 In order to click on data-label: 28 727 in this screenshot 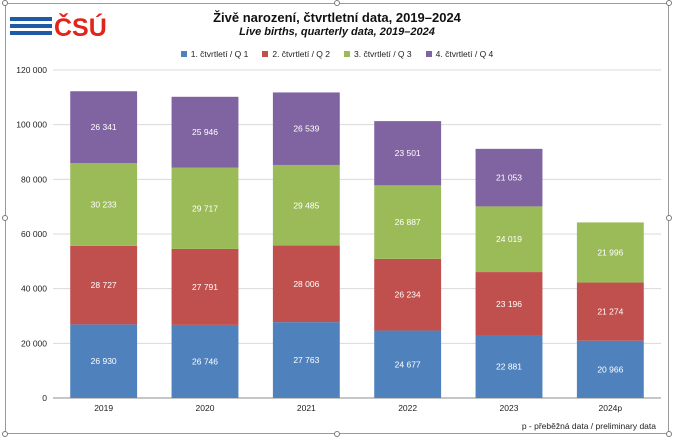, I will do `click(104, 285)`.